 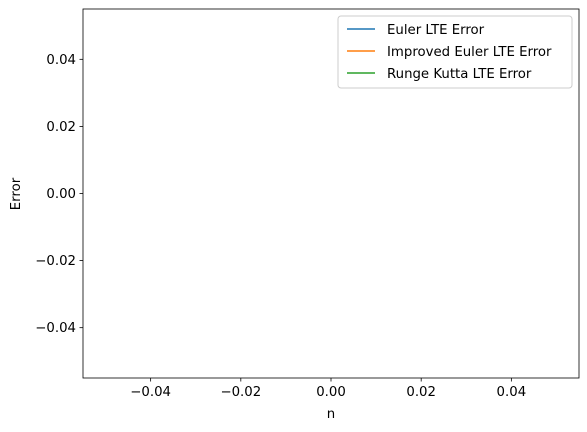 What do you see at coordinates (150, 392) in the screenshot?
I see `x-tick-label: −0.04` at bounding box center [150, 392].